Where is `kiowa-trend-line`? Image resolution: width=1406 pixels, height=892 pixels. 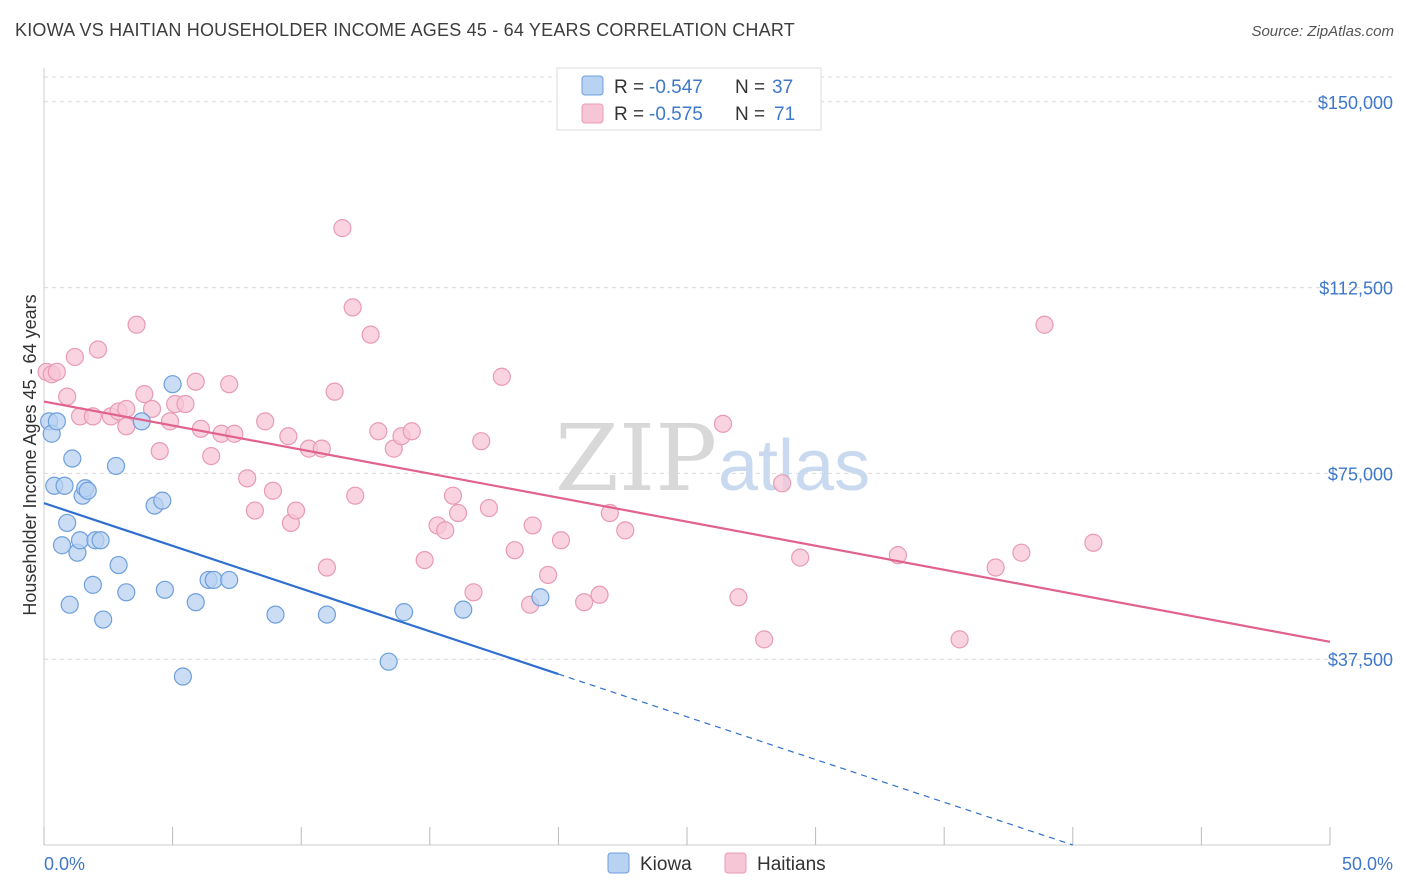
kiowa-trend-line is located at coordinates (301, 589).